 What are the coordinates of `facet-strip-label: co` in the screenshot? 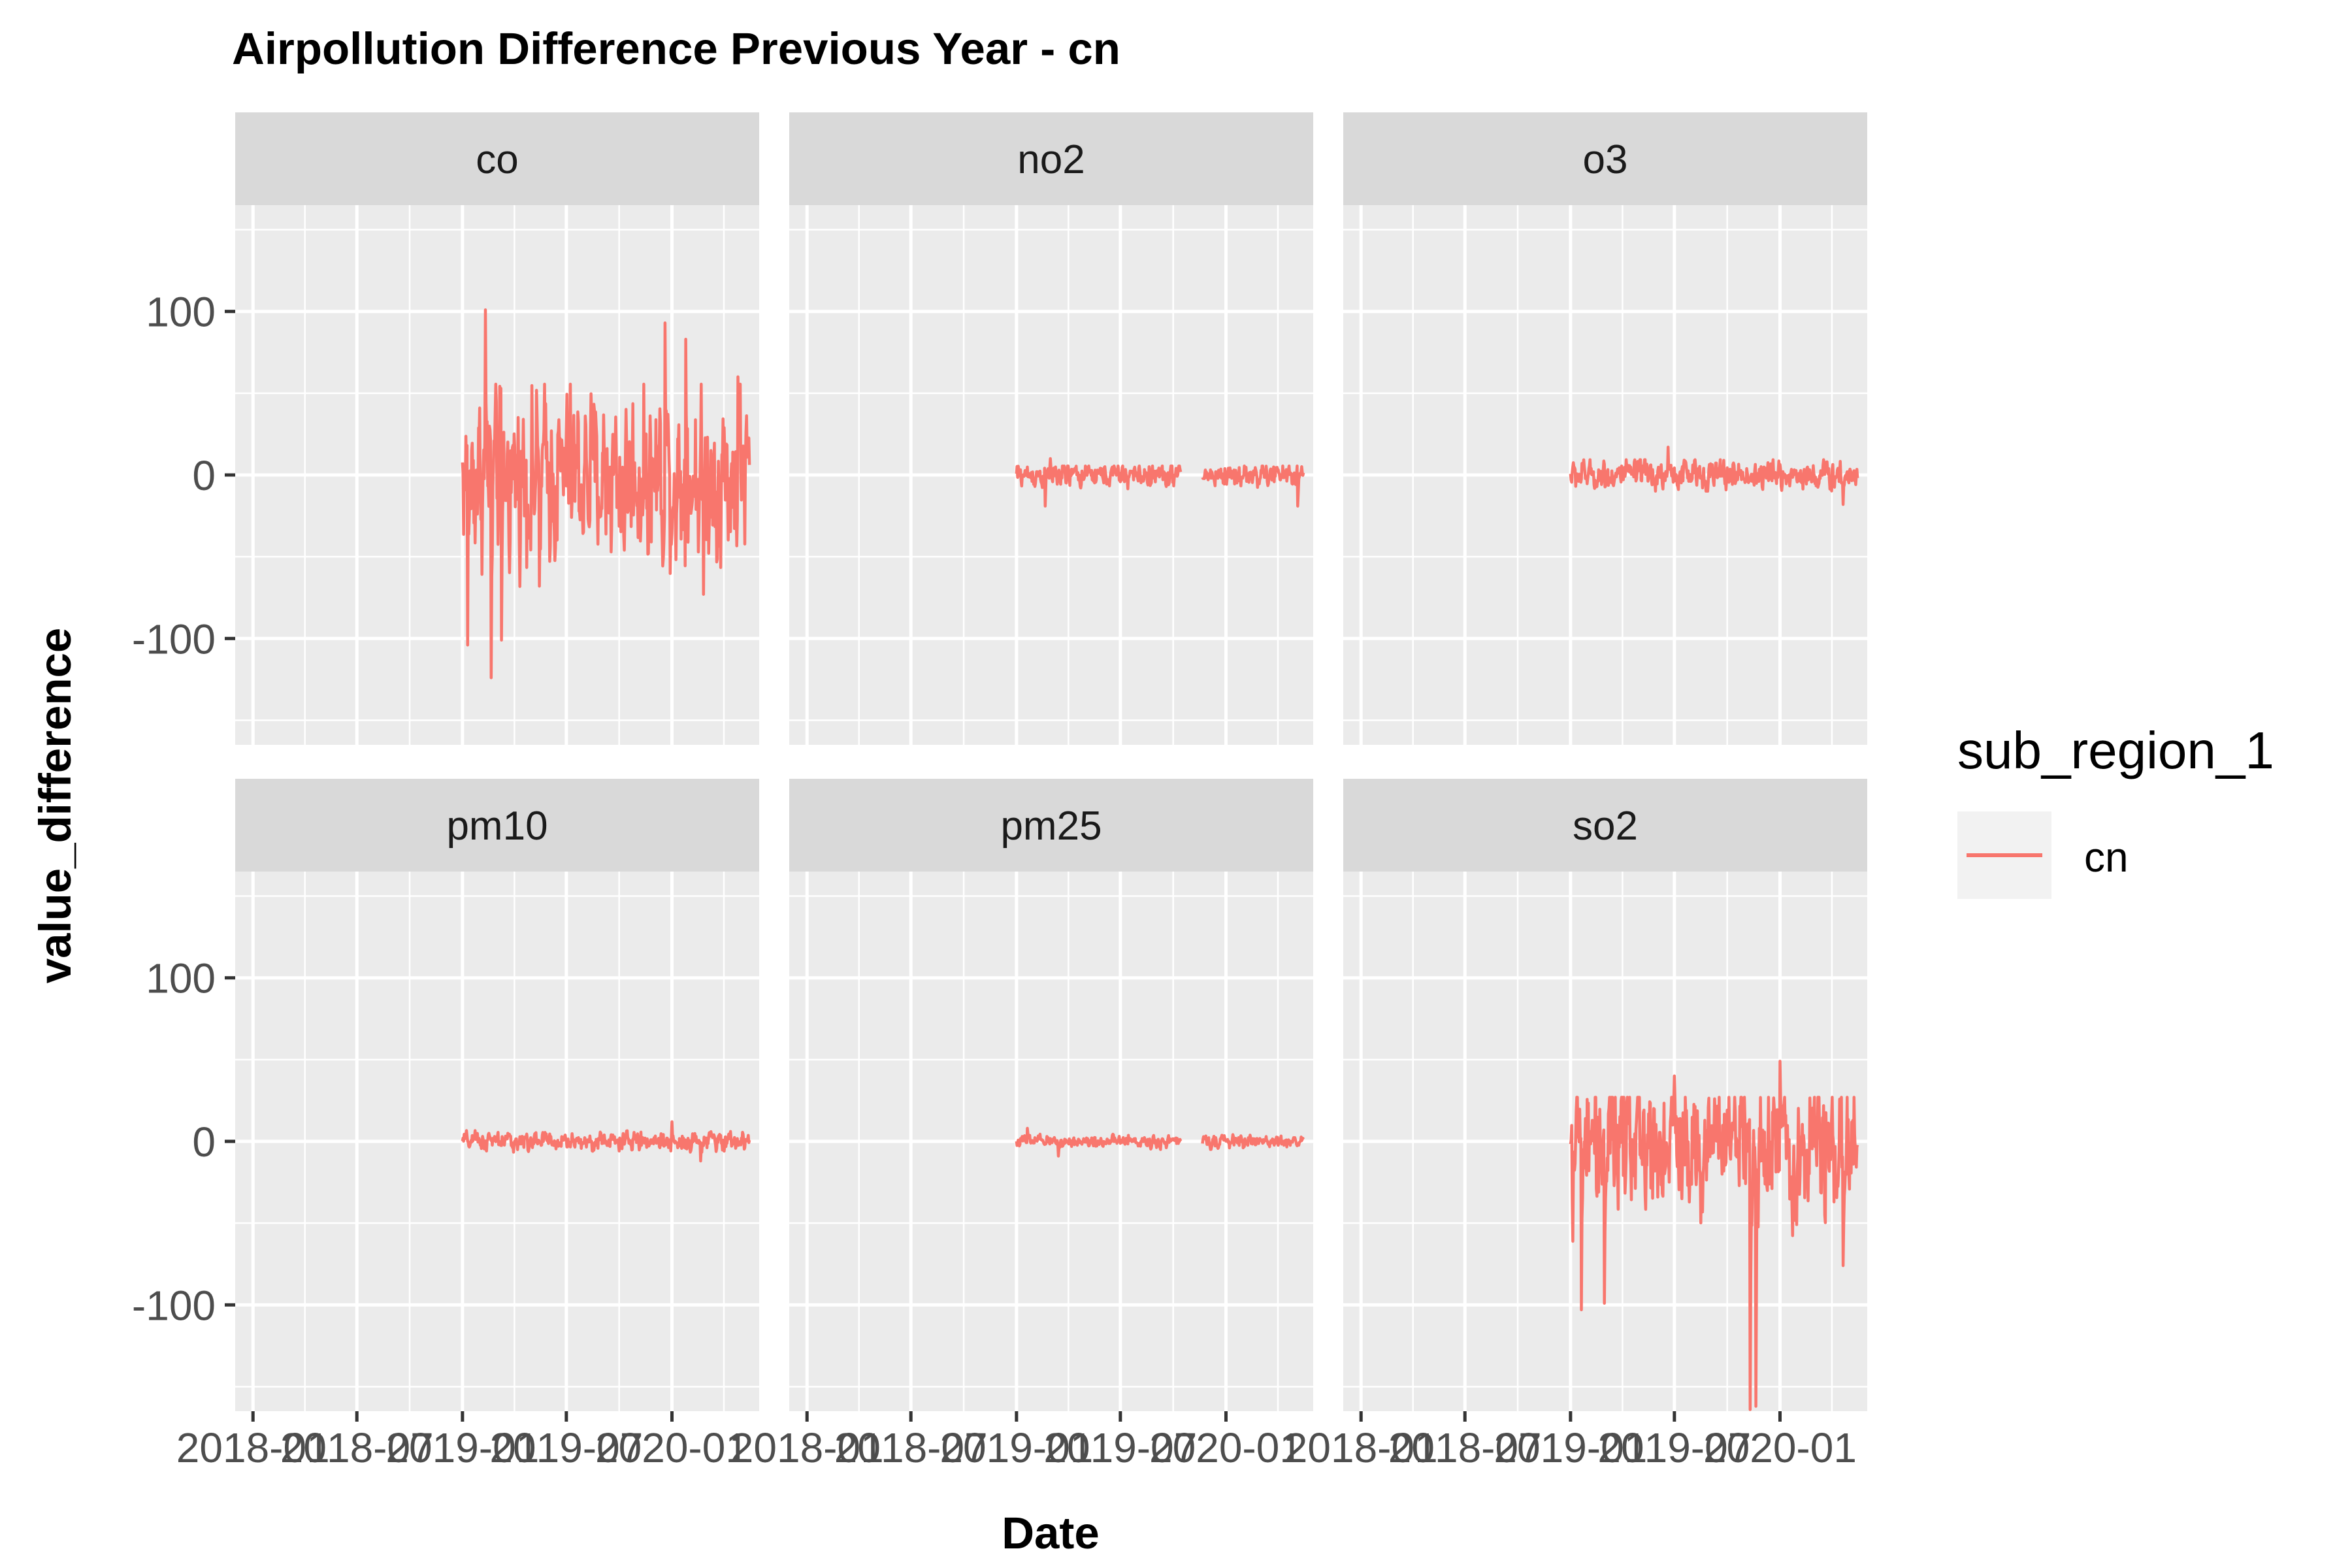 It's located at (497, 159).